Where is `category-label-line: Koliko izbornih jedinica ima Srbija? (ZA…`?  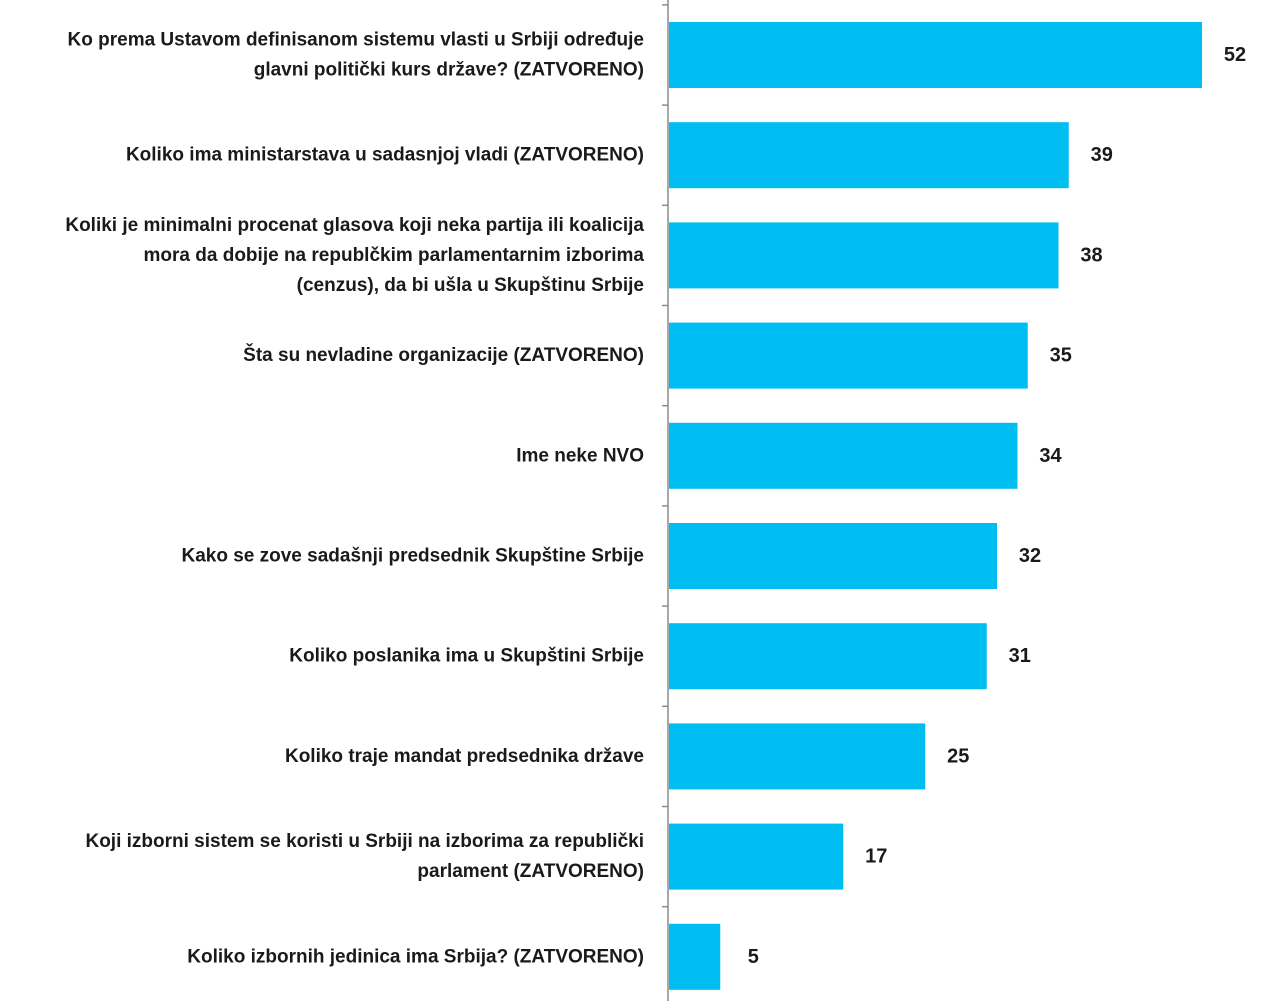
category-label-line: Koliko izbornih jedinica ima Srbija? (ZA… is located at coordinates (415, 956).